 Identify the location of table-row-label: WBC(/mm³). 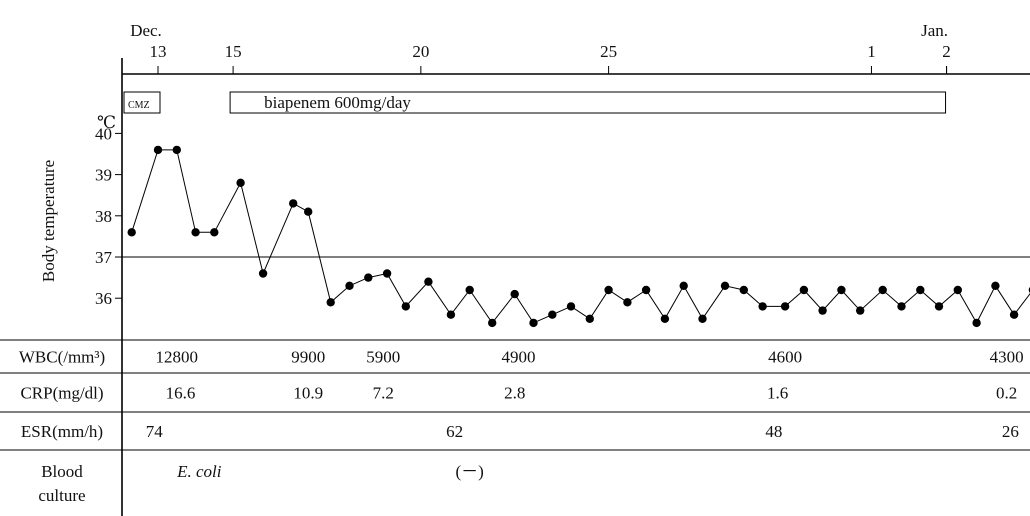
(62, 357).